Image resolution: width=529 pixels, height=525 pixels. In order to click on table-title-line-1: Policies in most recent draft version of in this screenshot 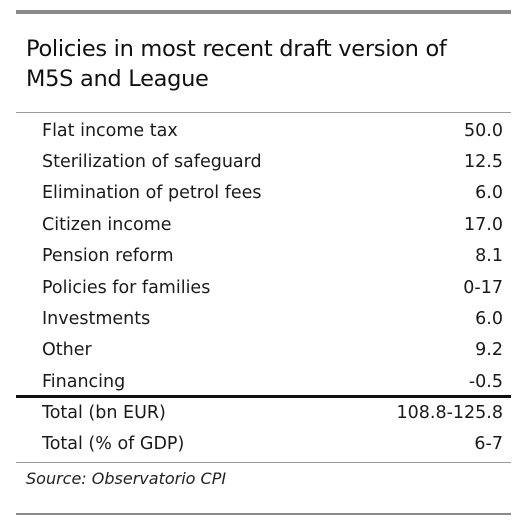, I will do `click(236, 49)`.